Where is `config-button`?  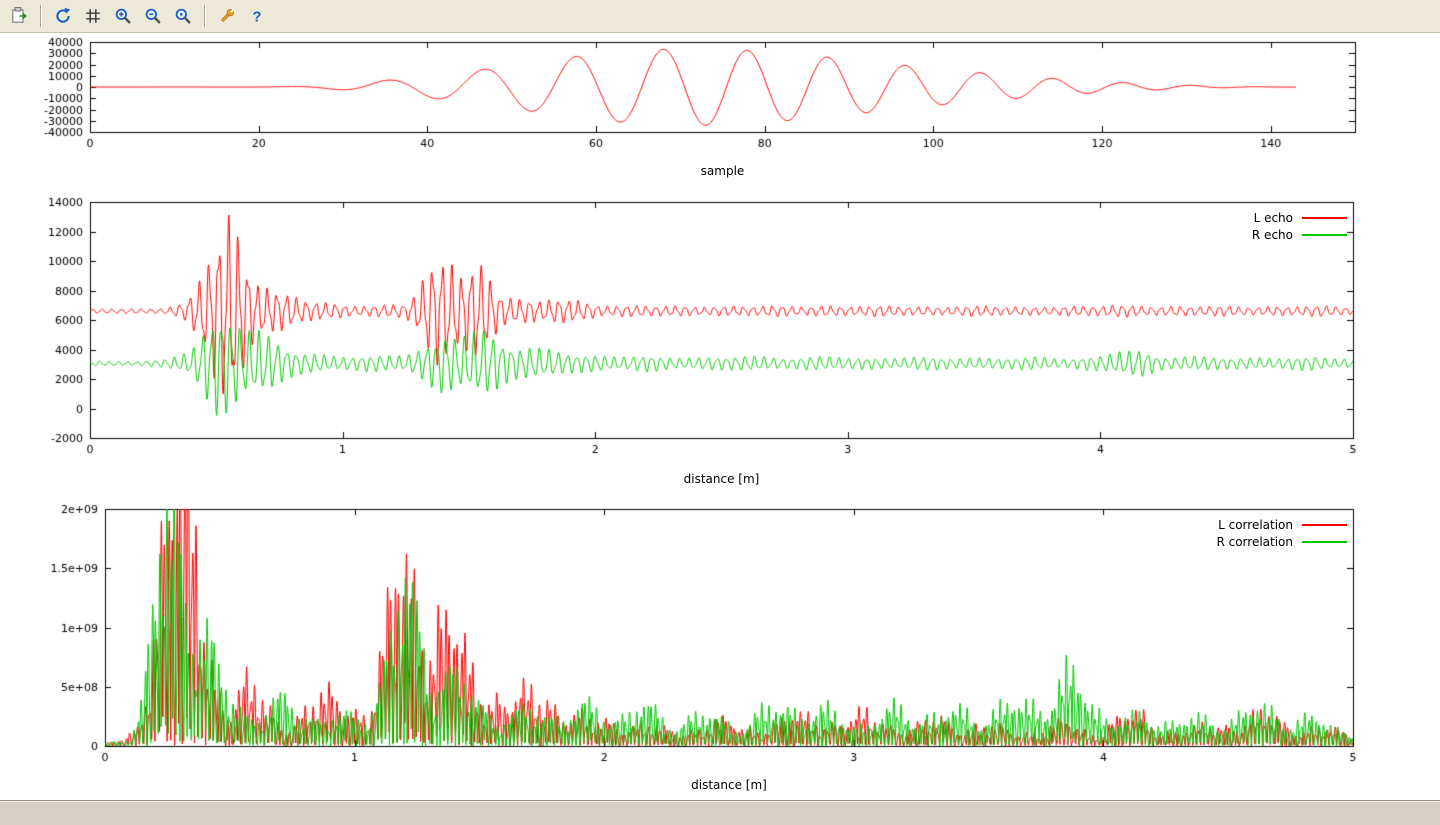
config-button is located at coordinates (227, 16).